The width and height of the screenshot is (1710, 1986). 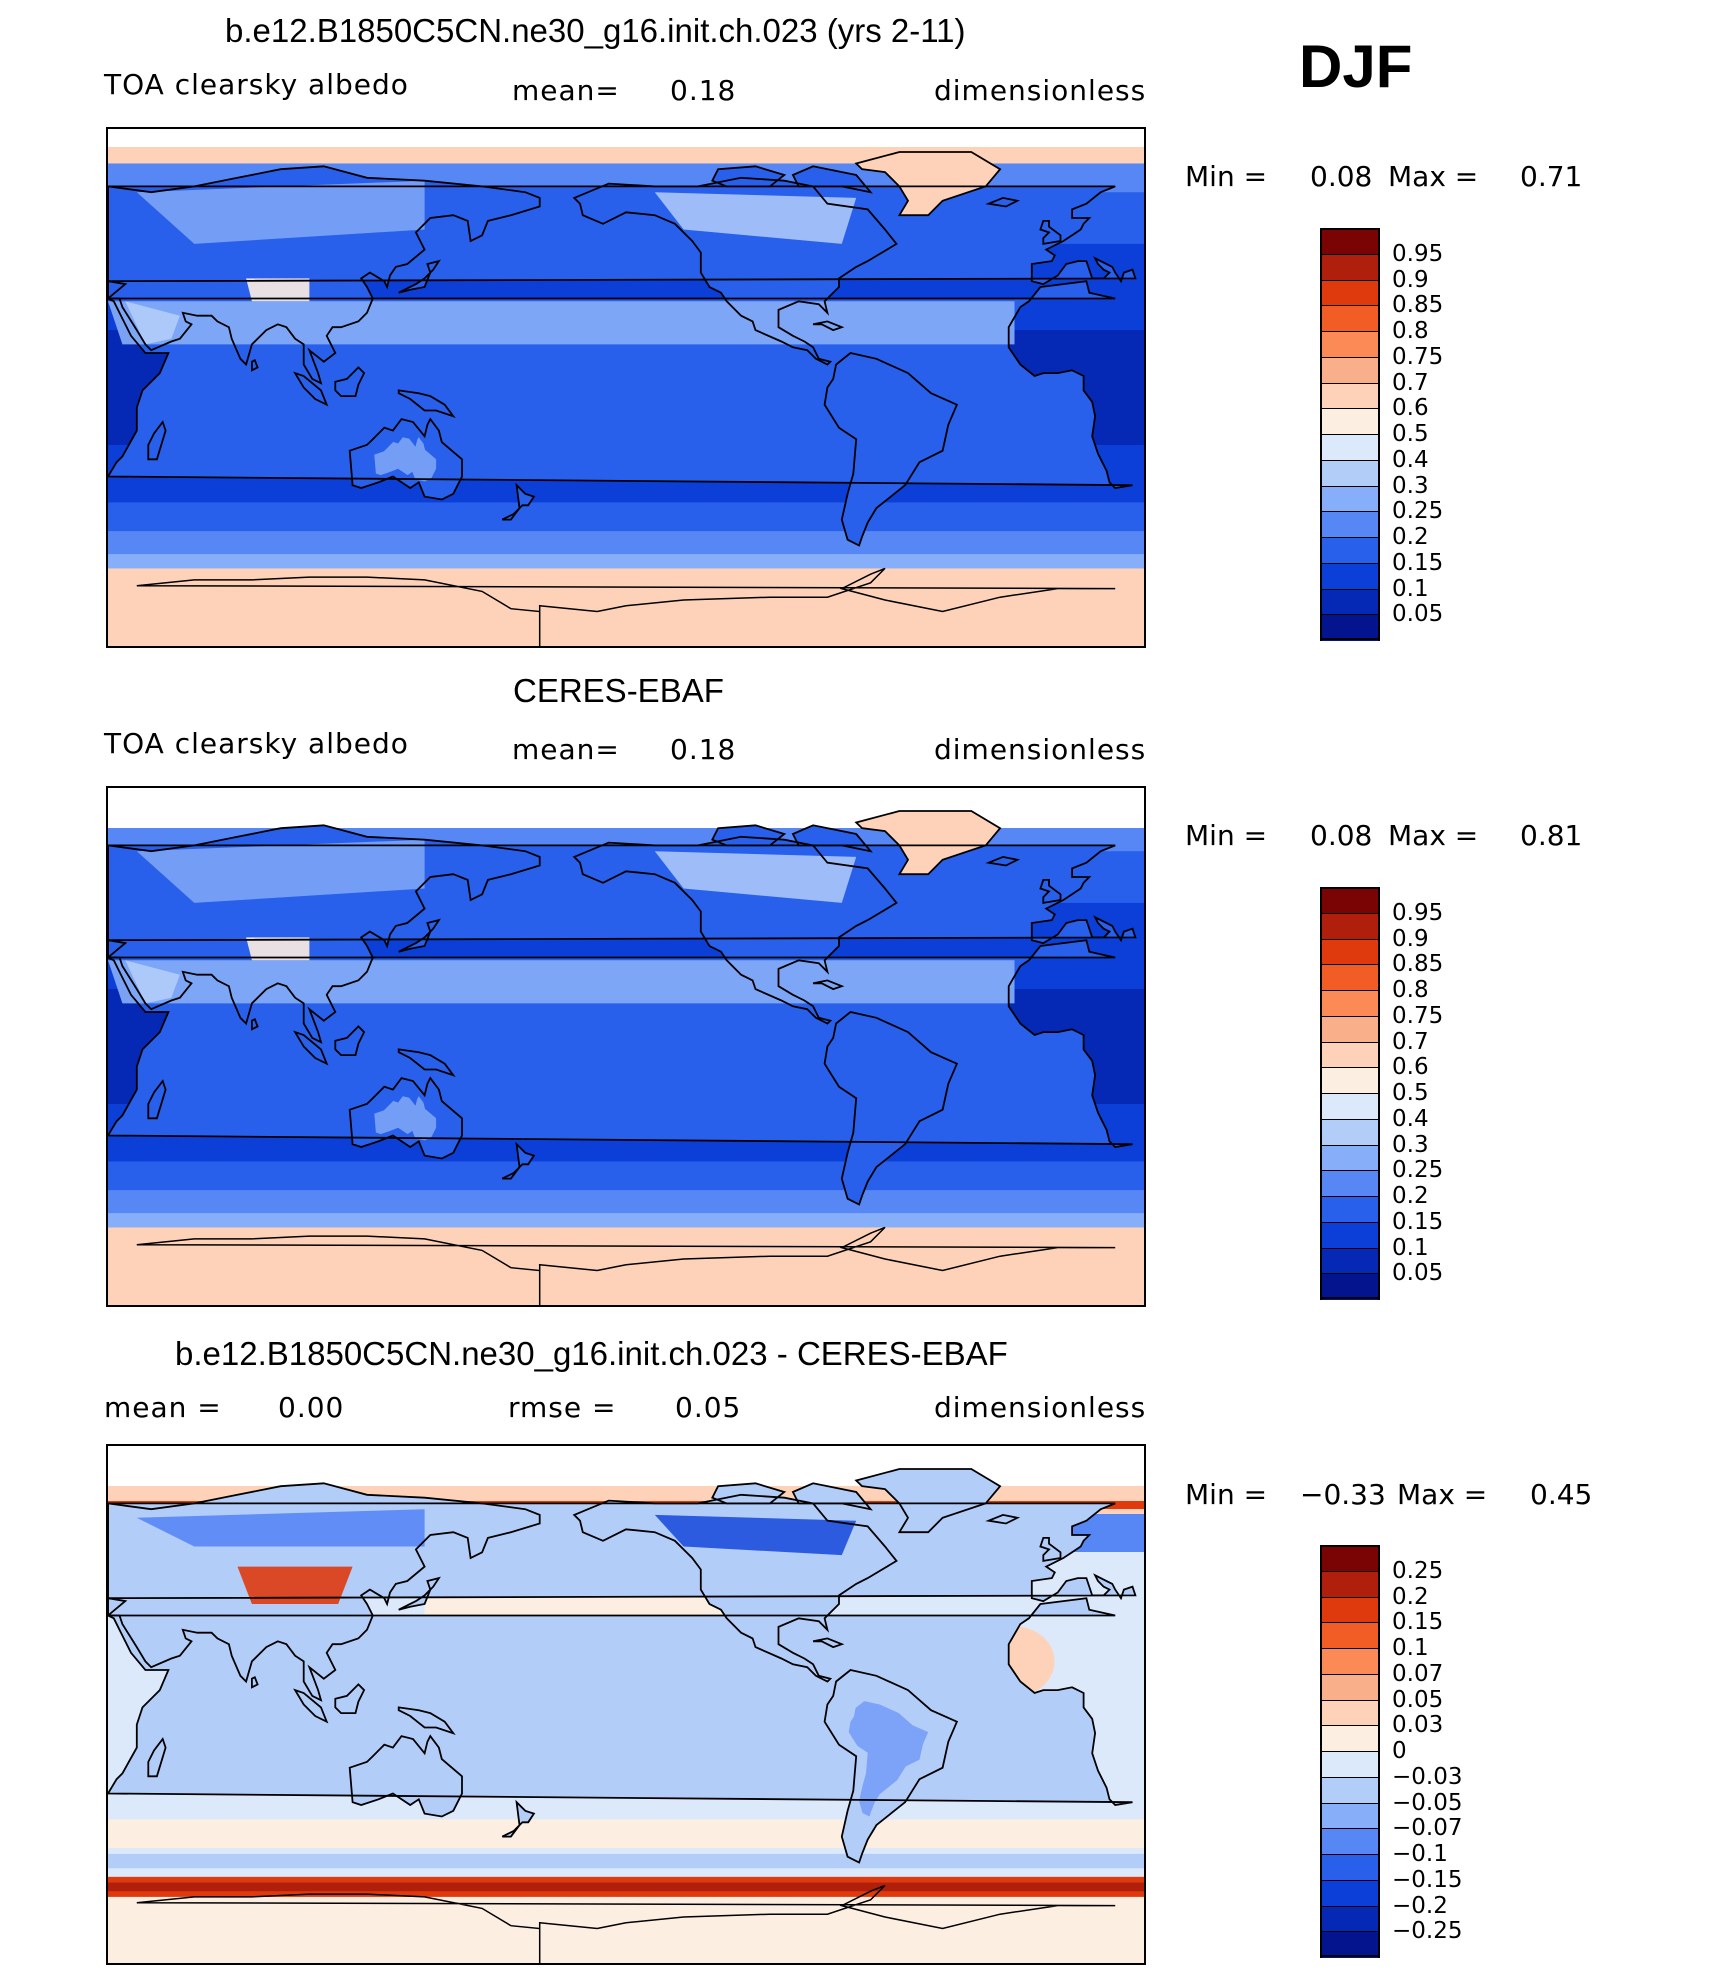 What do you see at coordinates (1551, 176) in the screenshot?
I see `panel1-max-value: 0.71` at bounding box center [1551, 176].